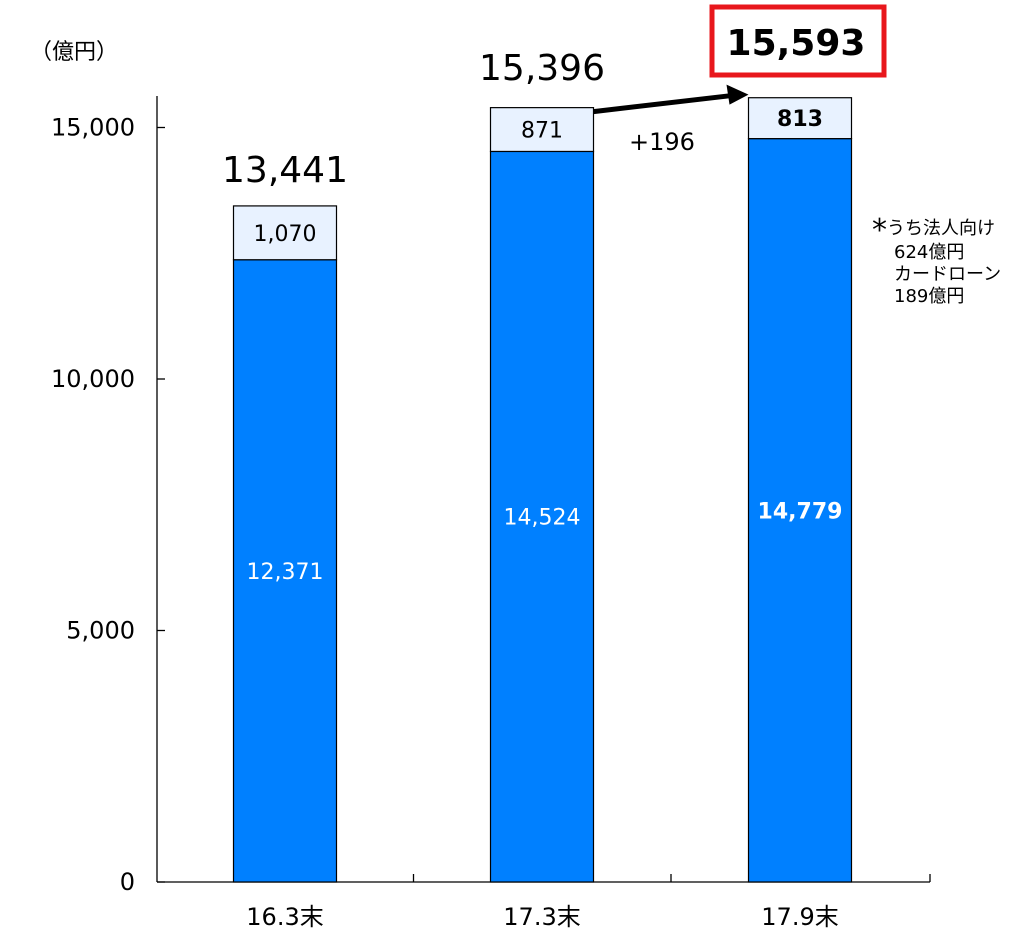 The width and height of the screenshot is (1034, 941). I want to click on y-tick-label: 10,000, so click(93, 379).